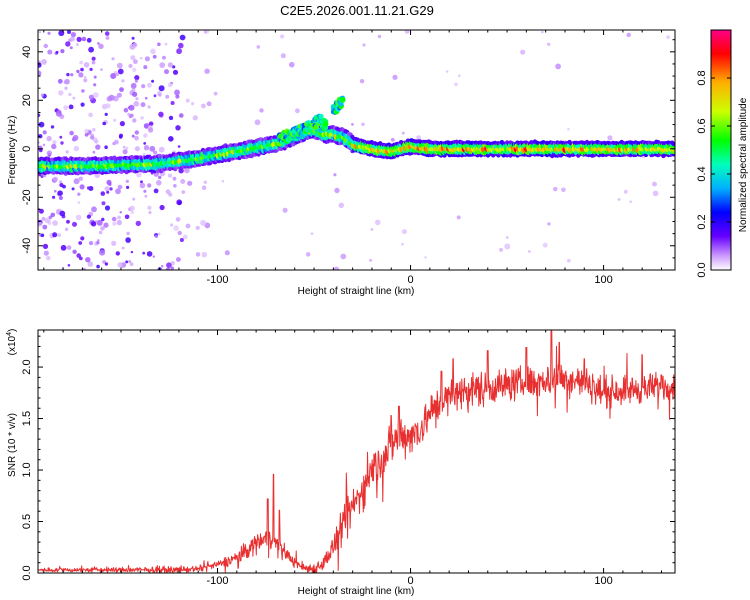  Describe the element at coordinates (743, 164) in the screenshot. I see `colorbar-label: Normalized spectral amplitude` at that location.